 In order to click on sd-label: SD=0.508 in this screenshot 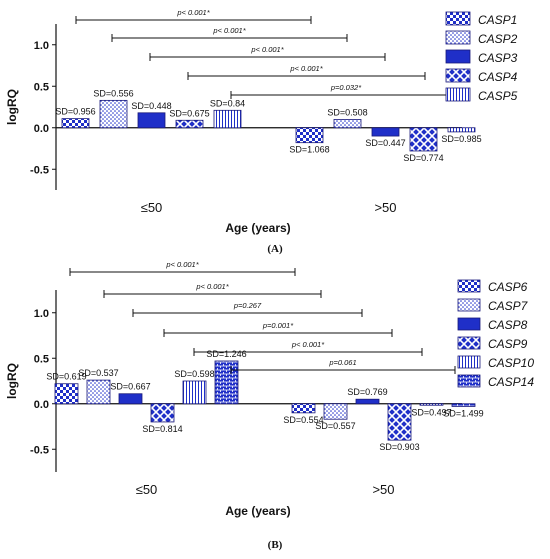, I will do `click(347, 112)`.